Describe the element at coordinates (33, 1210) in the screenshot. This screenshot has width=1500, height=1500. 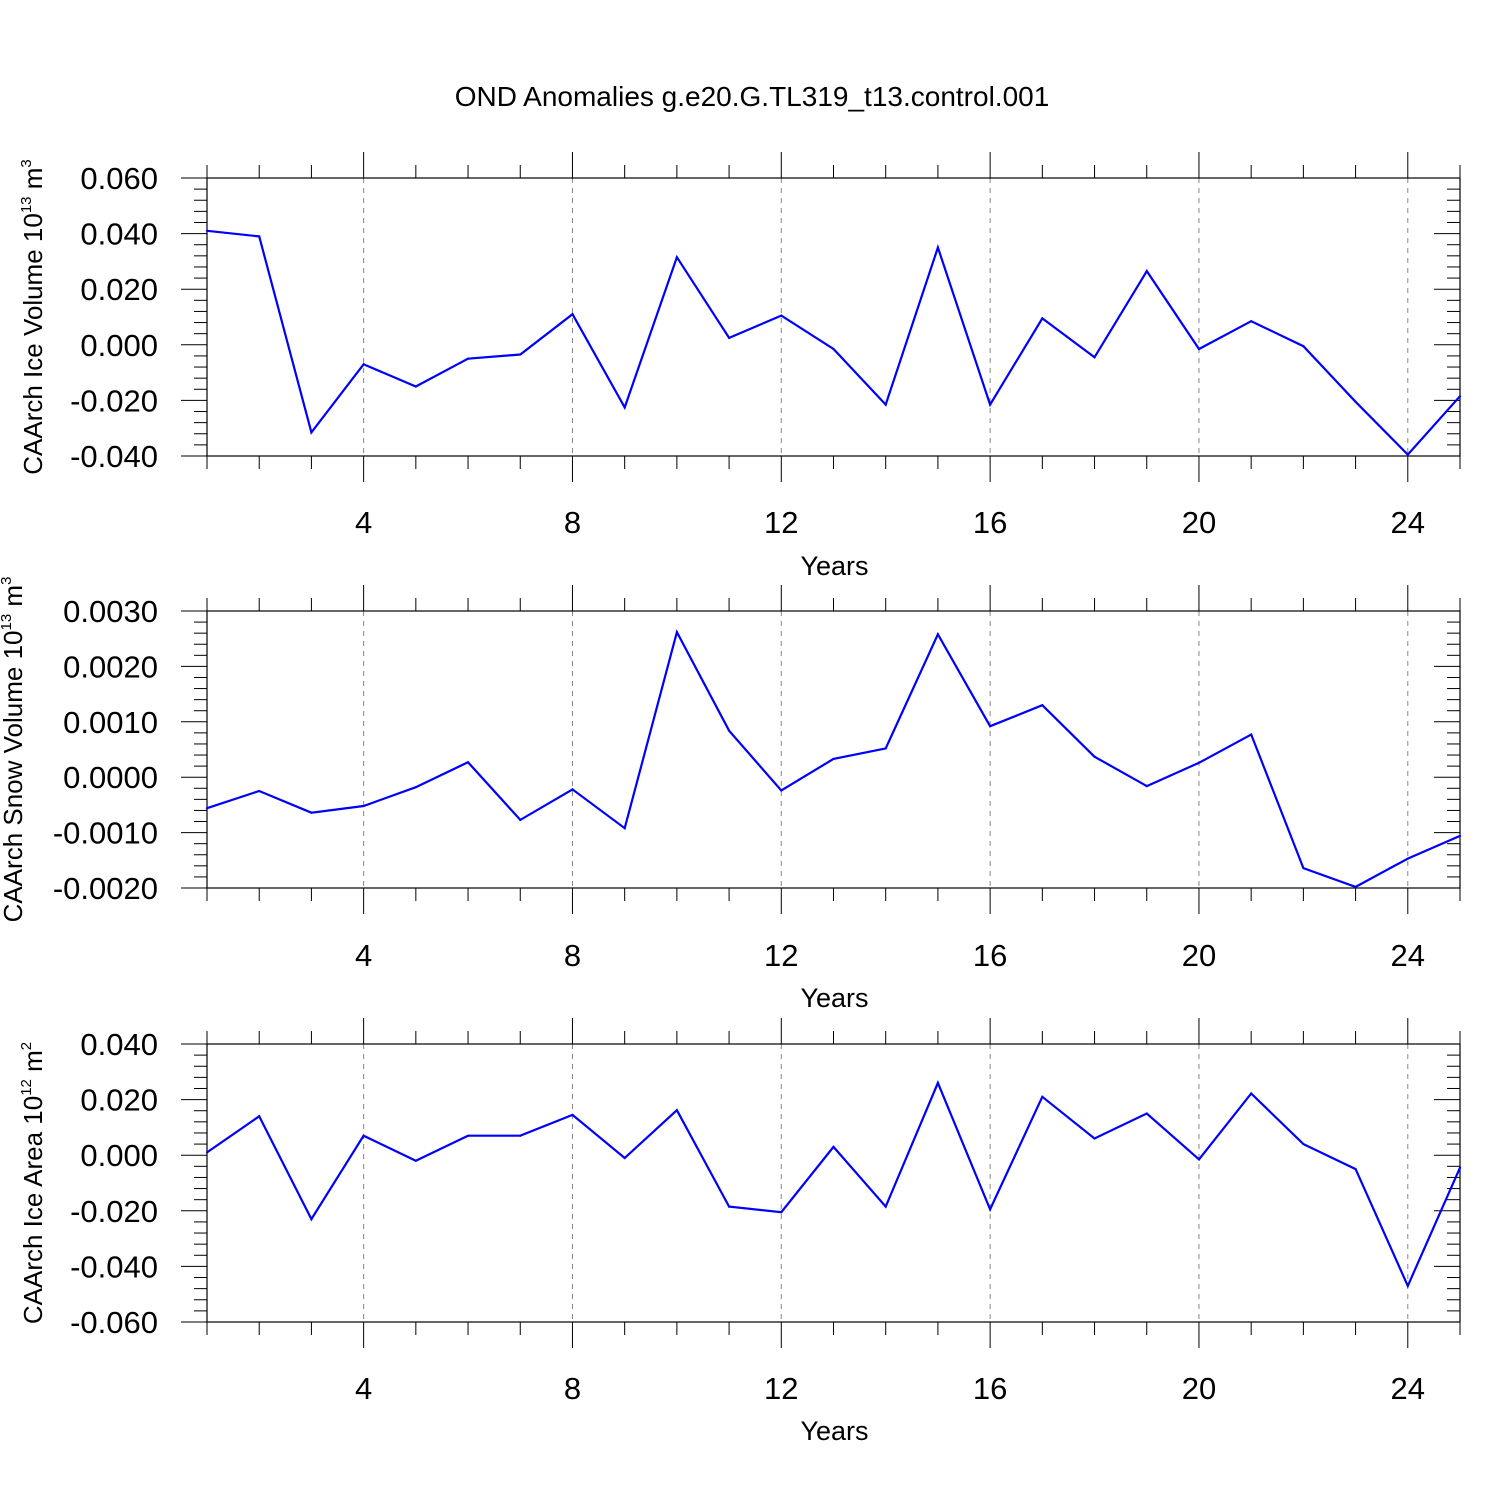
I see `y-axis-title-text: CAArch Ice Area 10` at that location.